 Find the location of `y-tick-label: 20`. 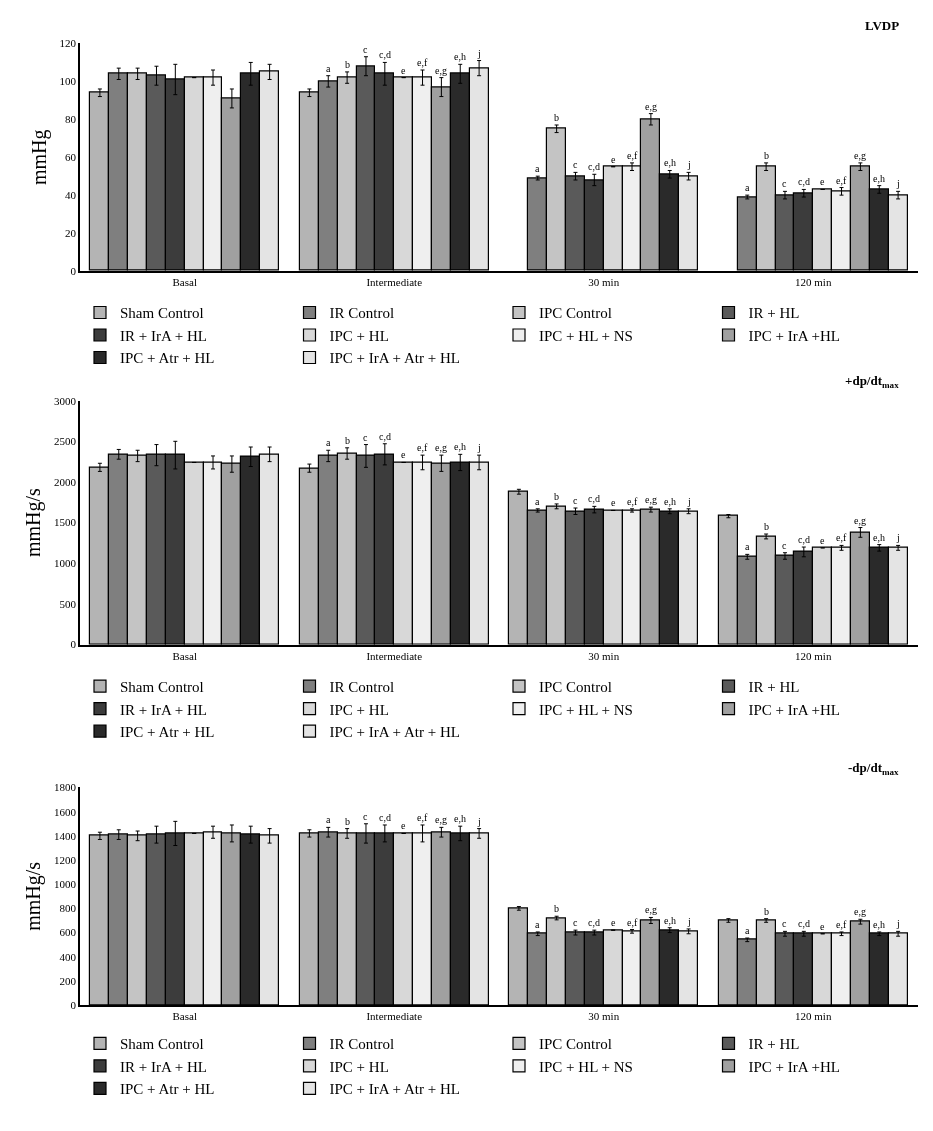

y-tick-label: 20 is located at coordinates (71, 232).